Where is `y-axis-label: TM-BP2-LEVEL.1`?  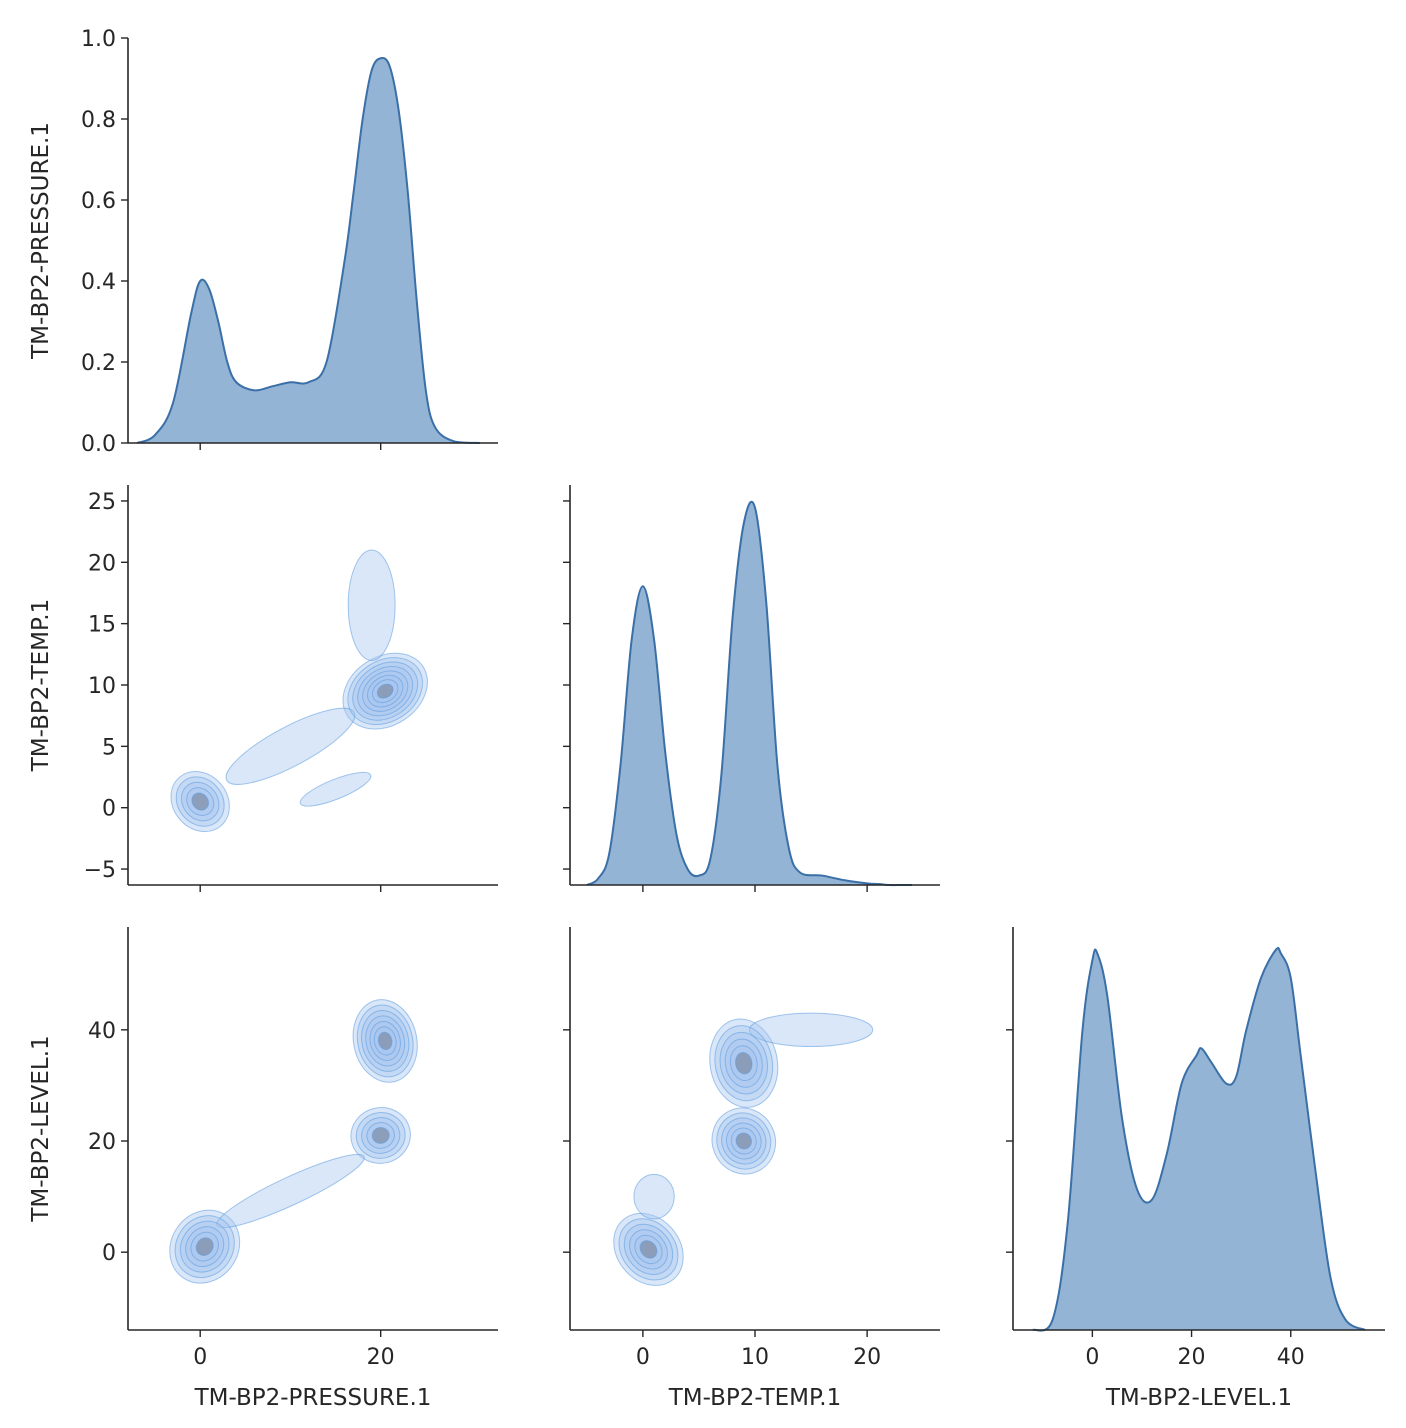 y-axis-label: TM-BP2-LEVEL.1 is located at coordinates (41, 1128).